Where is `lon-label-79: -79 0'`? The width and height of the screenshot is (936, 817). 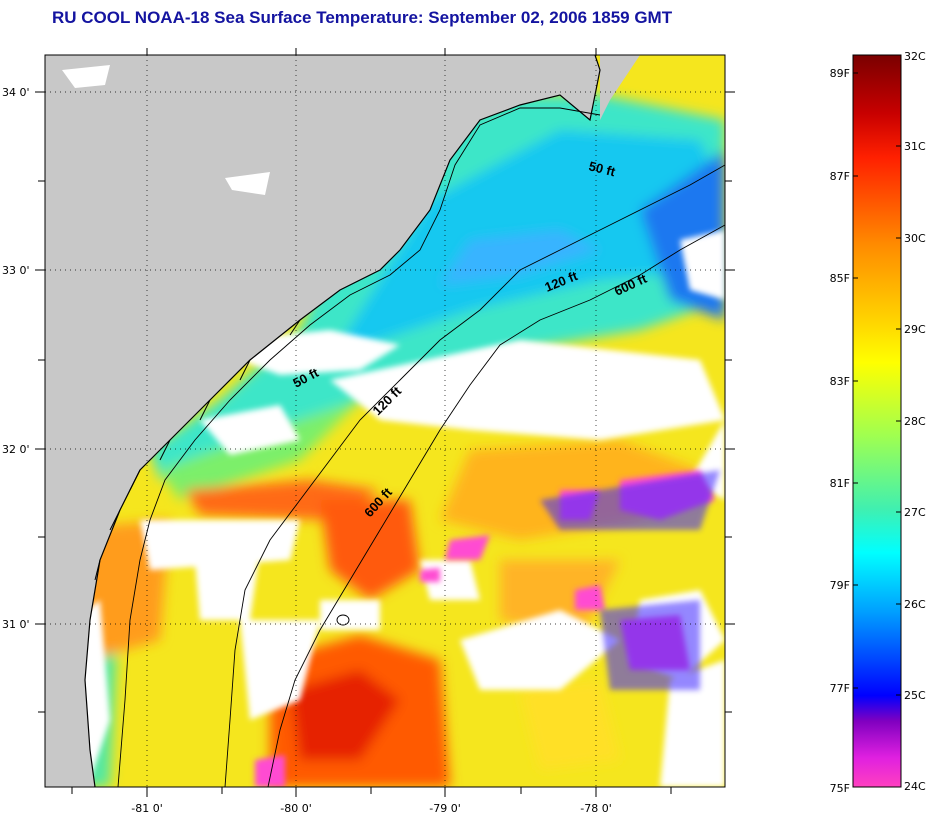
lon-label-79: -79 0' is located at coordinates (445, 808).